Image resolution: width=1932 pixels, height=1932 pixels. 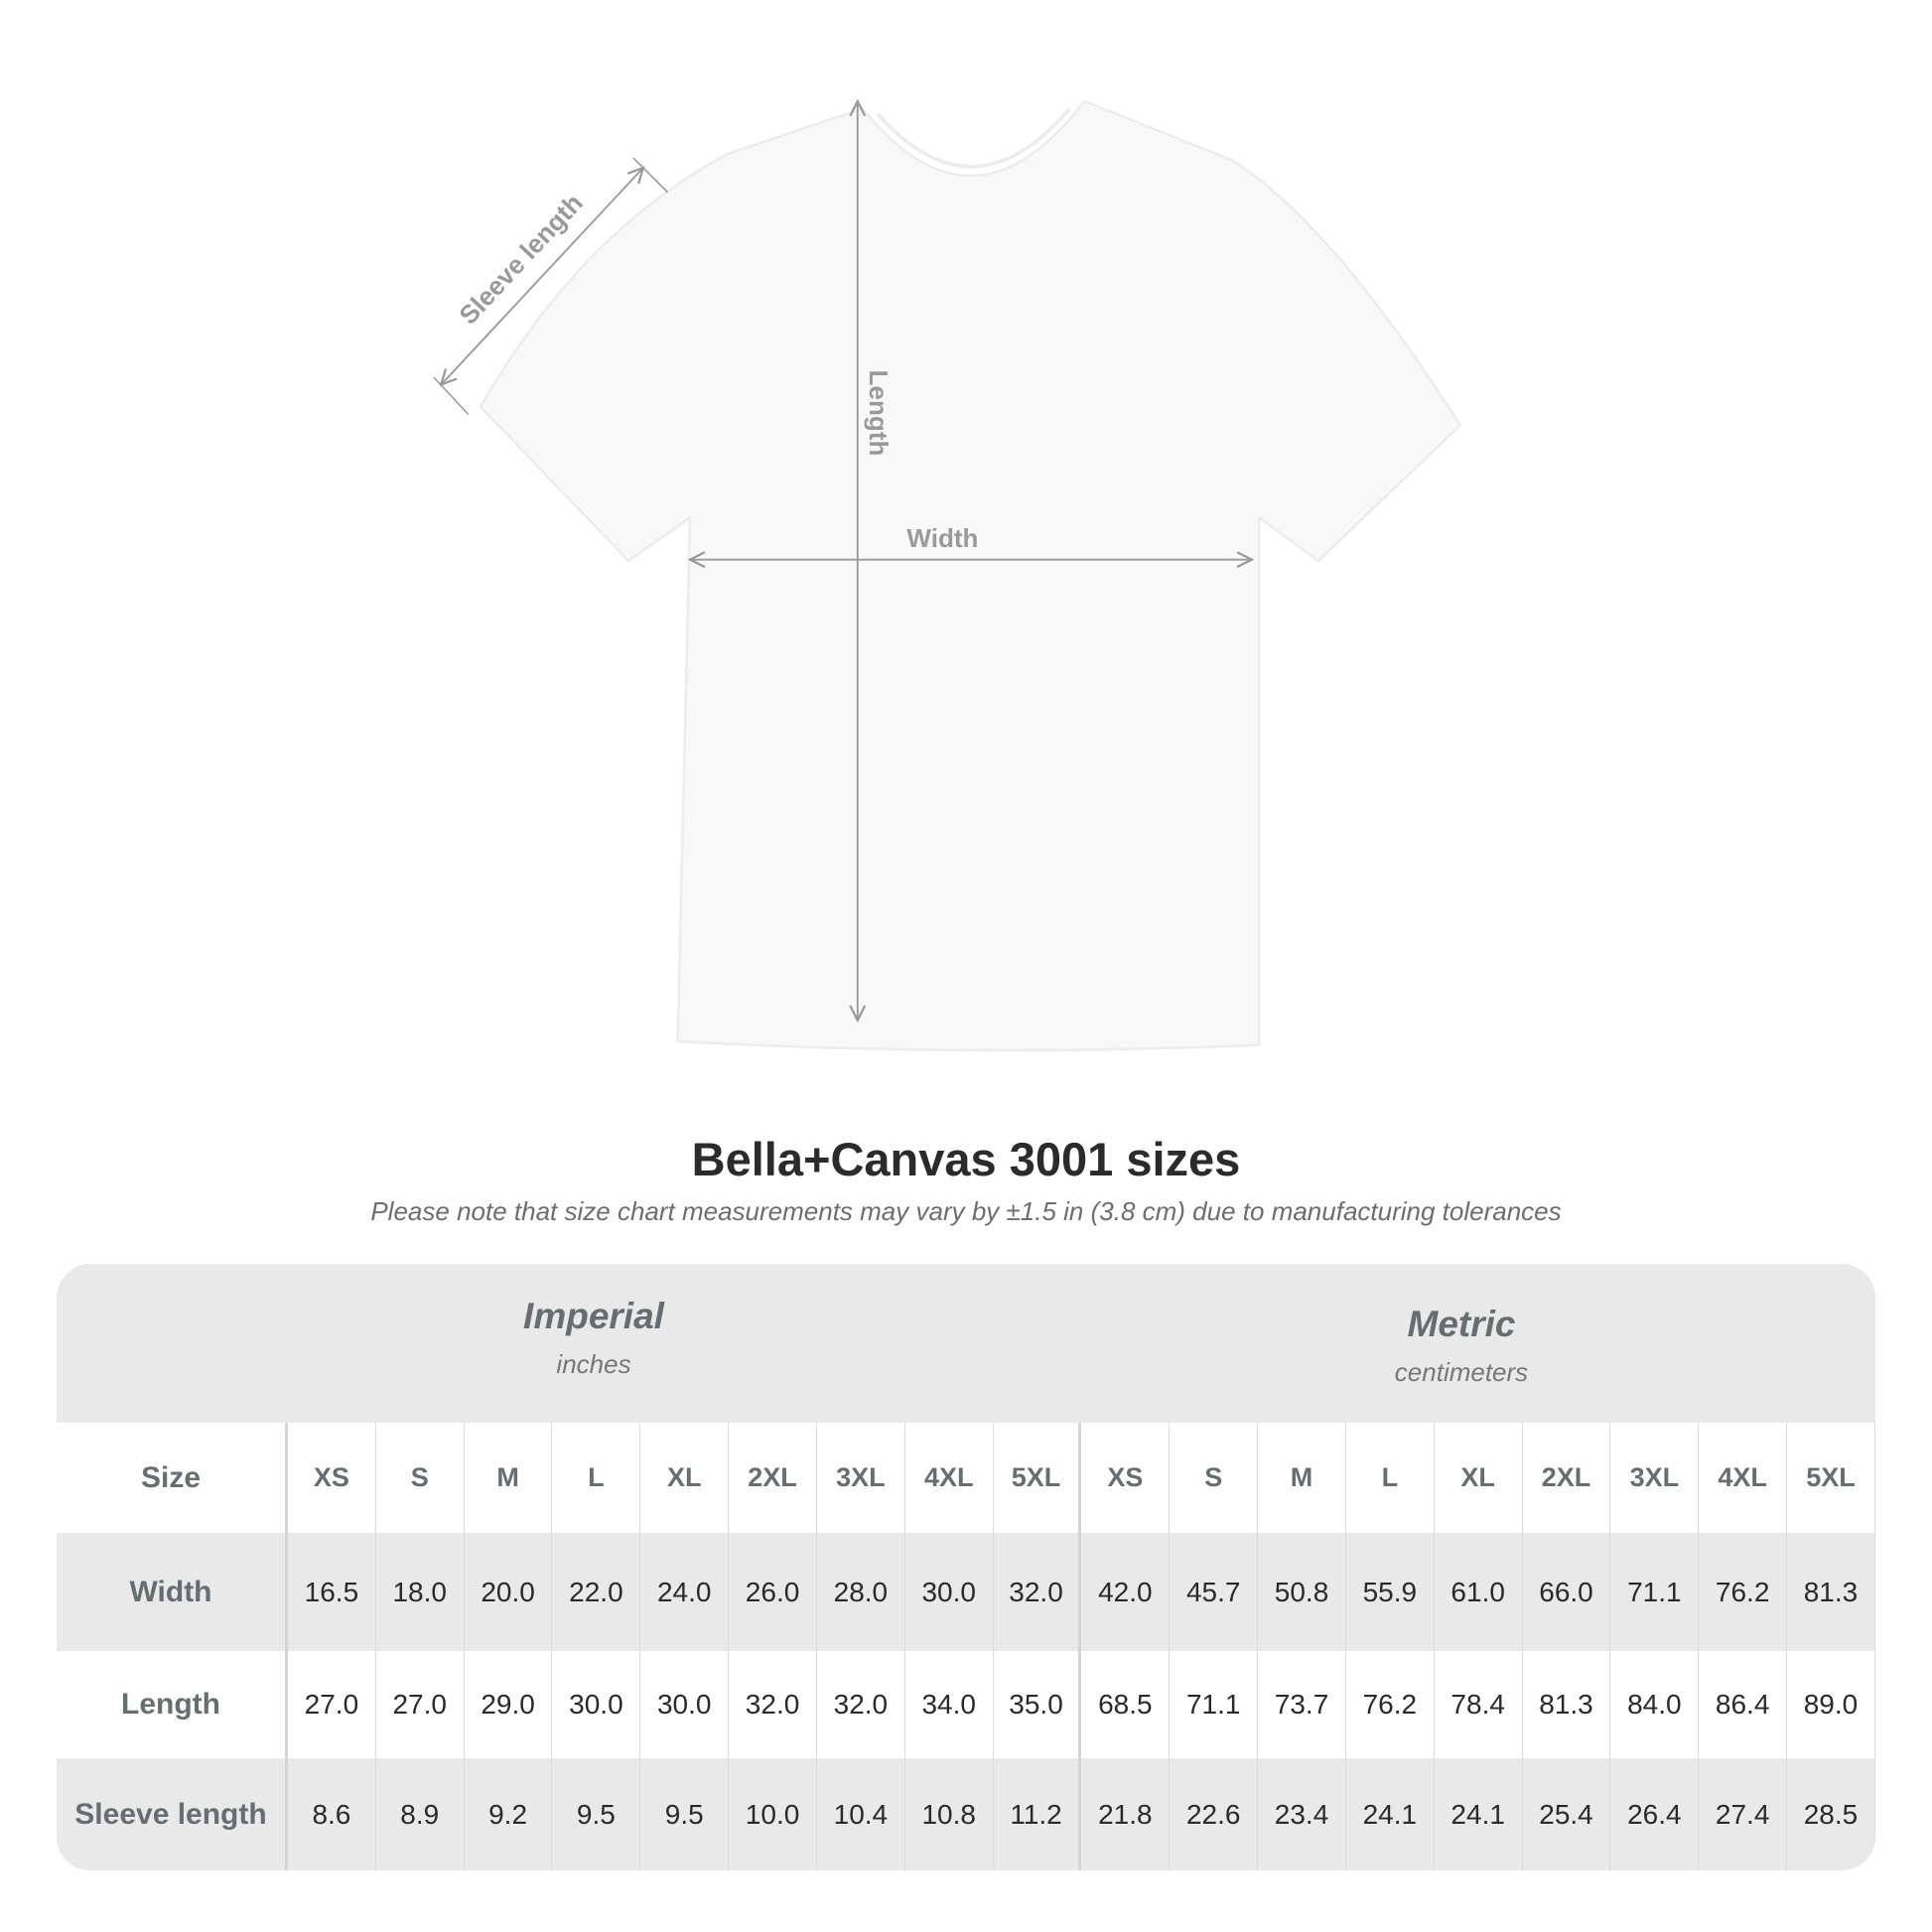 I want to click on width-label: Width, so click(x=942, y=538).